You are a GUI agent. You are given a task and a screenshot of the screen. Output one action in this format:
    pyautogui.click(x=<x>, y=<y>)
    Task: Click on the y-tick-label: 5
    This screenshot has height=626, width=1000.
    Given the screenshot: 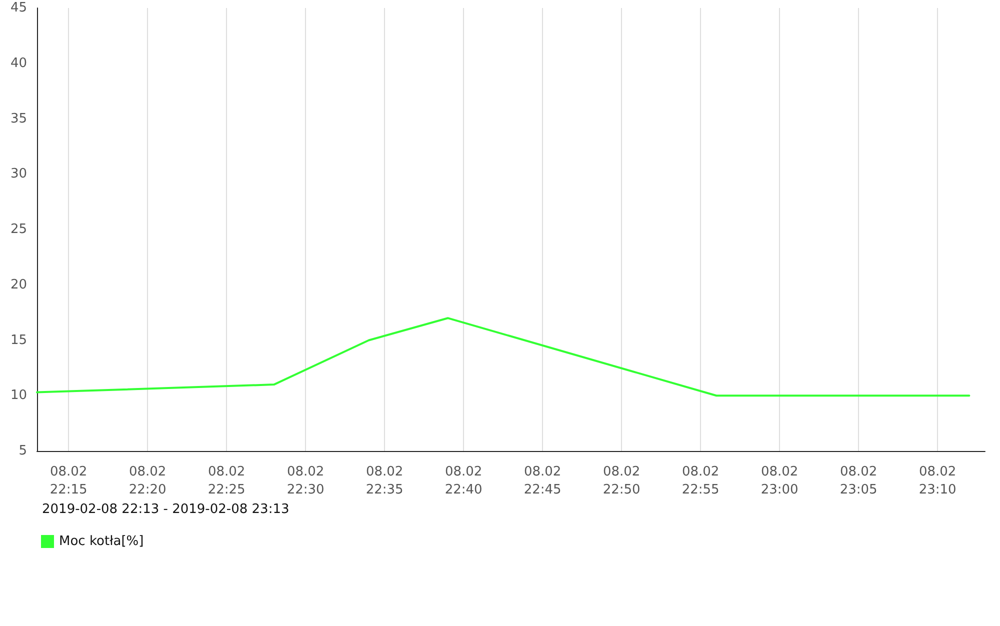 What is the action you would take?
    pyautogui.click(x=22, y=451)
    